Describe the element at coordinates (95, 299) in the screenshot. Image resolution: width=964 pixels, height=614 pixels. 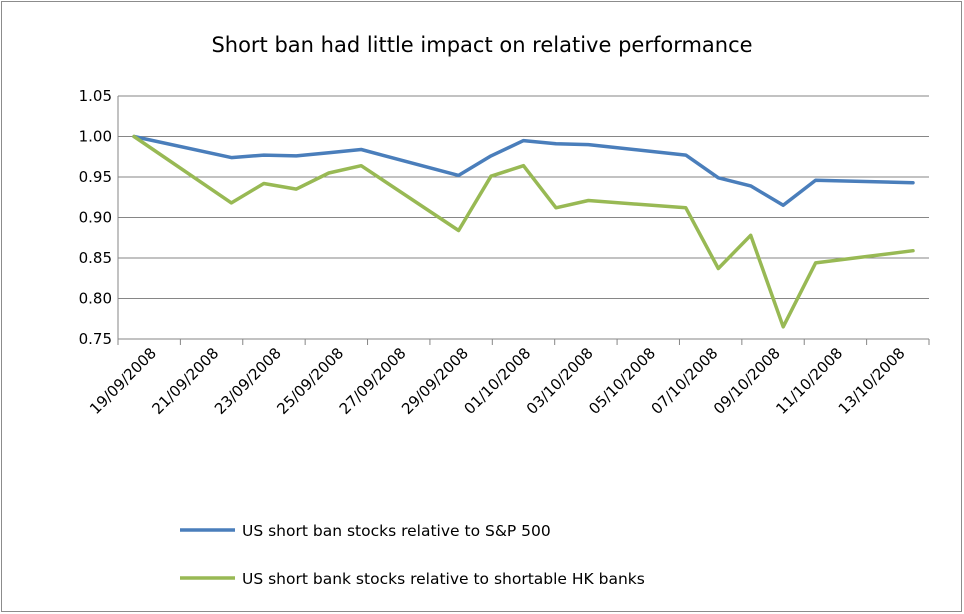
I see `y-tick-label: 0.80` at that location.